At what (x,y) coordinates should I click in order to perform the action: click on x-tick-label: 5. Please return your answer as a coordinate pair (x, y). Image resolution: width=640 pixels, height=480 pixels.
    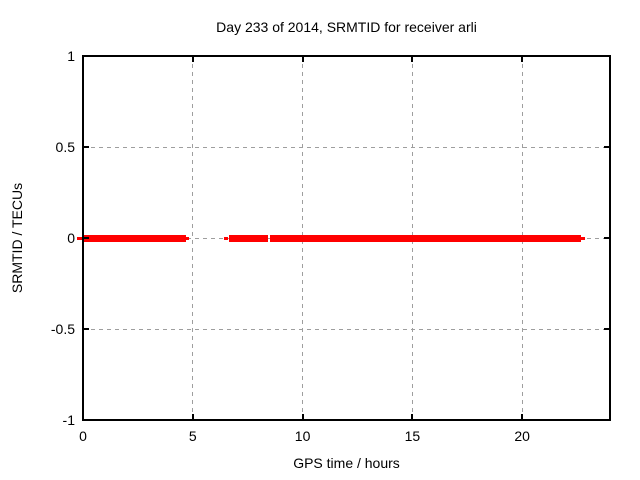
    Looking at the image, I should click on (192, 436).